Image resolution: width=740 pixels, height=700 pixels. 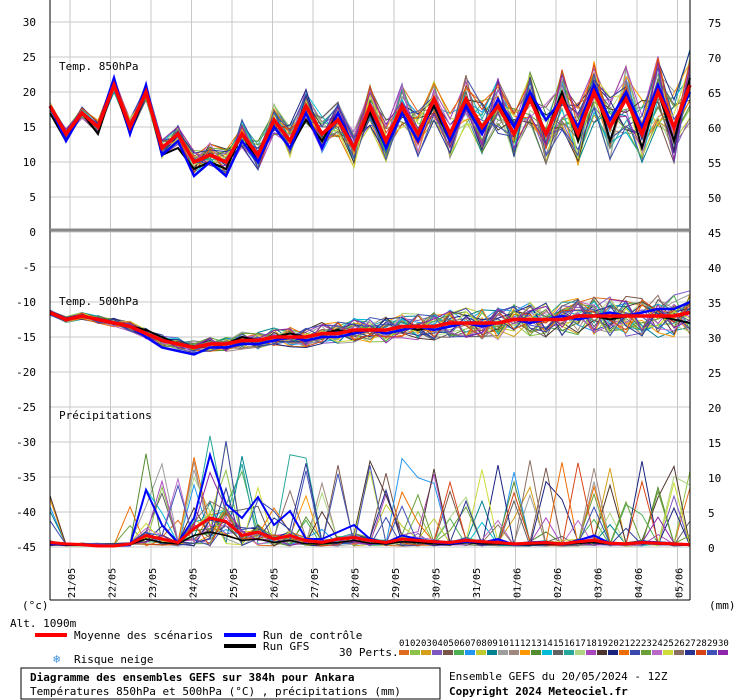 I want to click on panel-label-t850: Temp. 850hPa, so click(x=98, y=66).